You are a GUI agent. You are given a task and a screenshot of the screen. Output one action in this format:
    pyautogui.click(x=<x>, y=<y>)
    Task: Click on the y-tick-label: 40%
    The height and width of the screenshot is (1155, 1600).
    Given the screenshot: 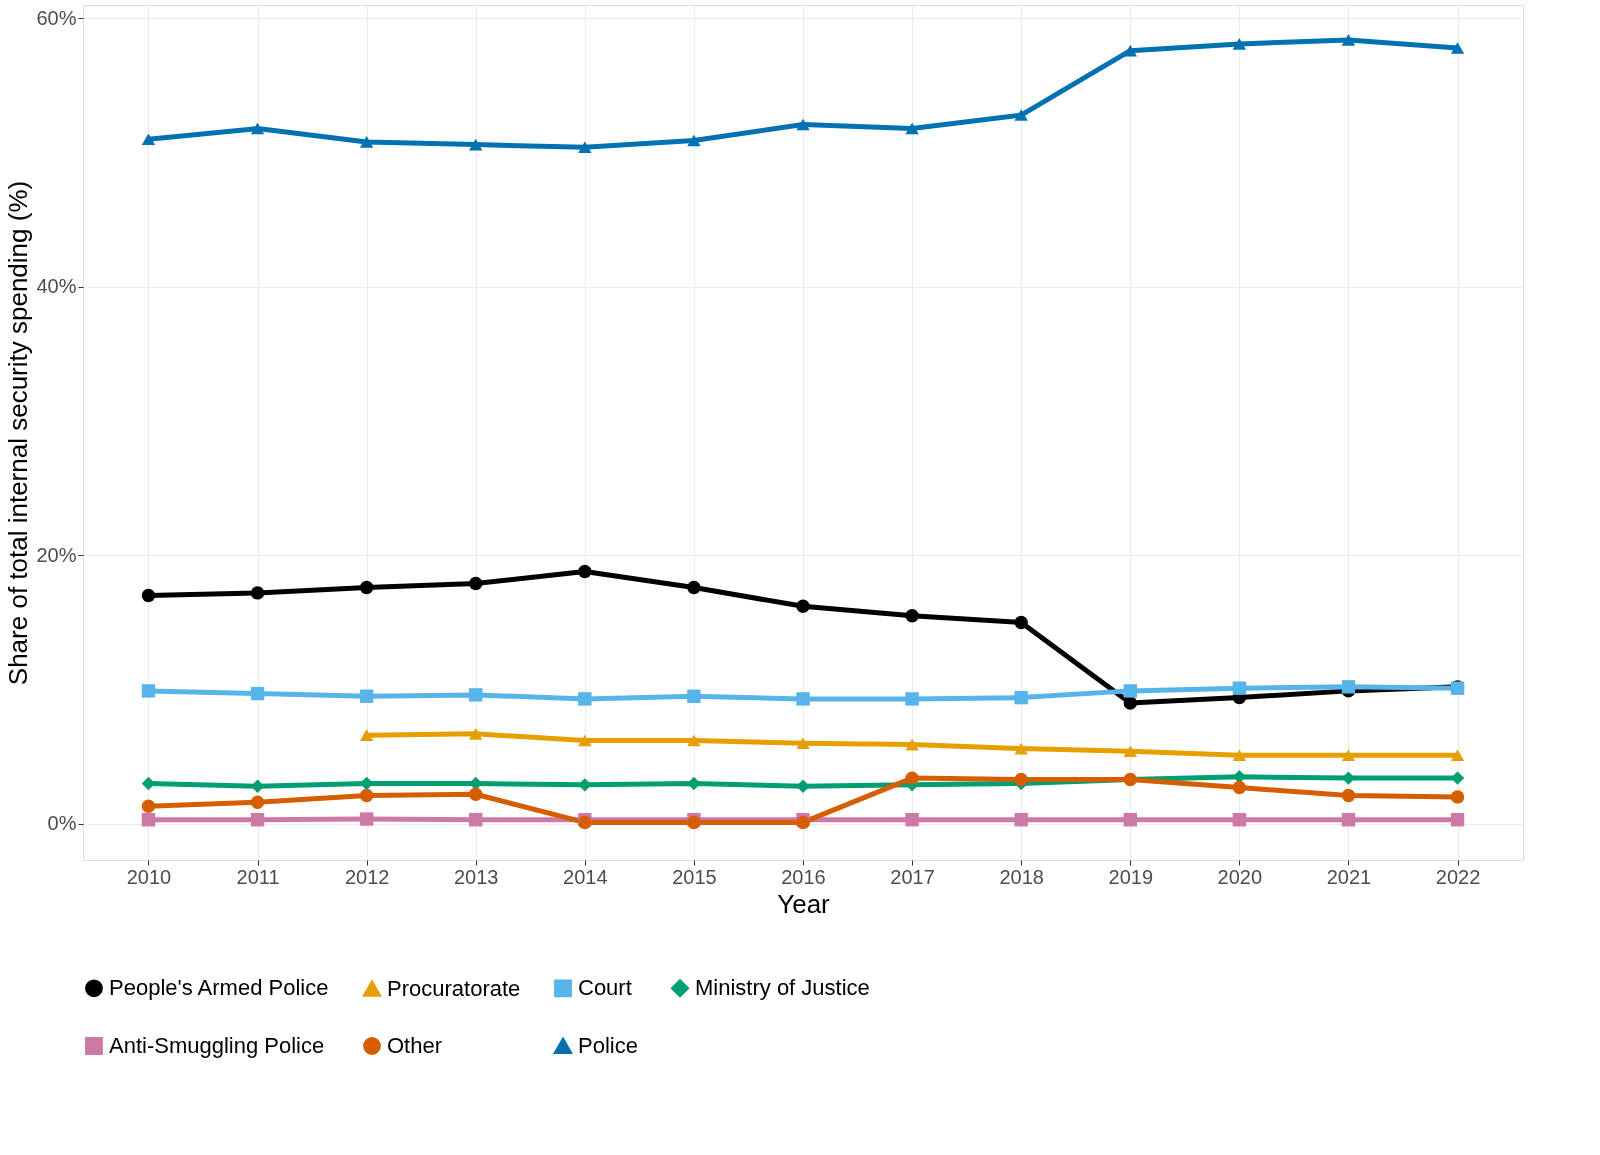 What is the action you would take?
    pyautogui.click(x=56, y=286)
    